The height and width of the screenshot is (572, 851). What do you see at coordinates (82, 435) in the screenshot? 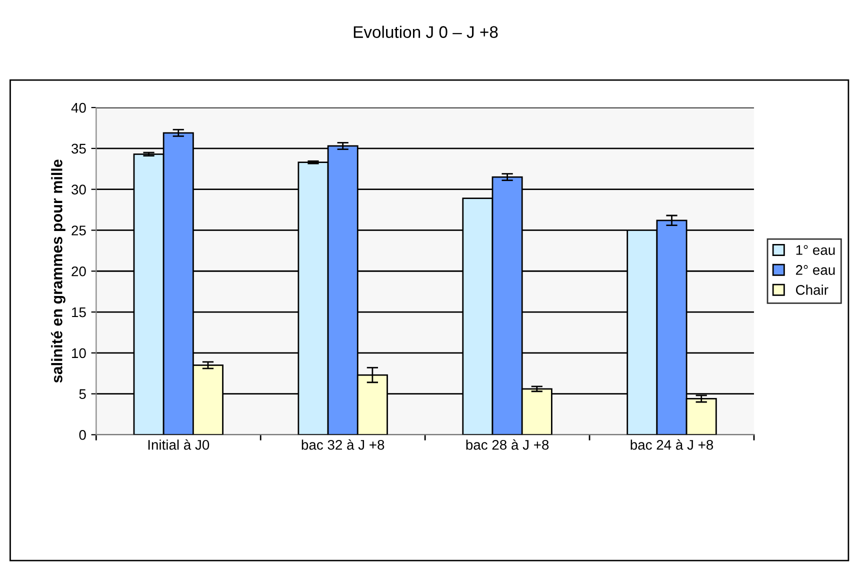
I see `y-tick-label: 0` at bounding box center [82, 435].